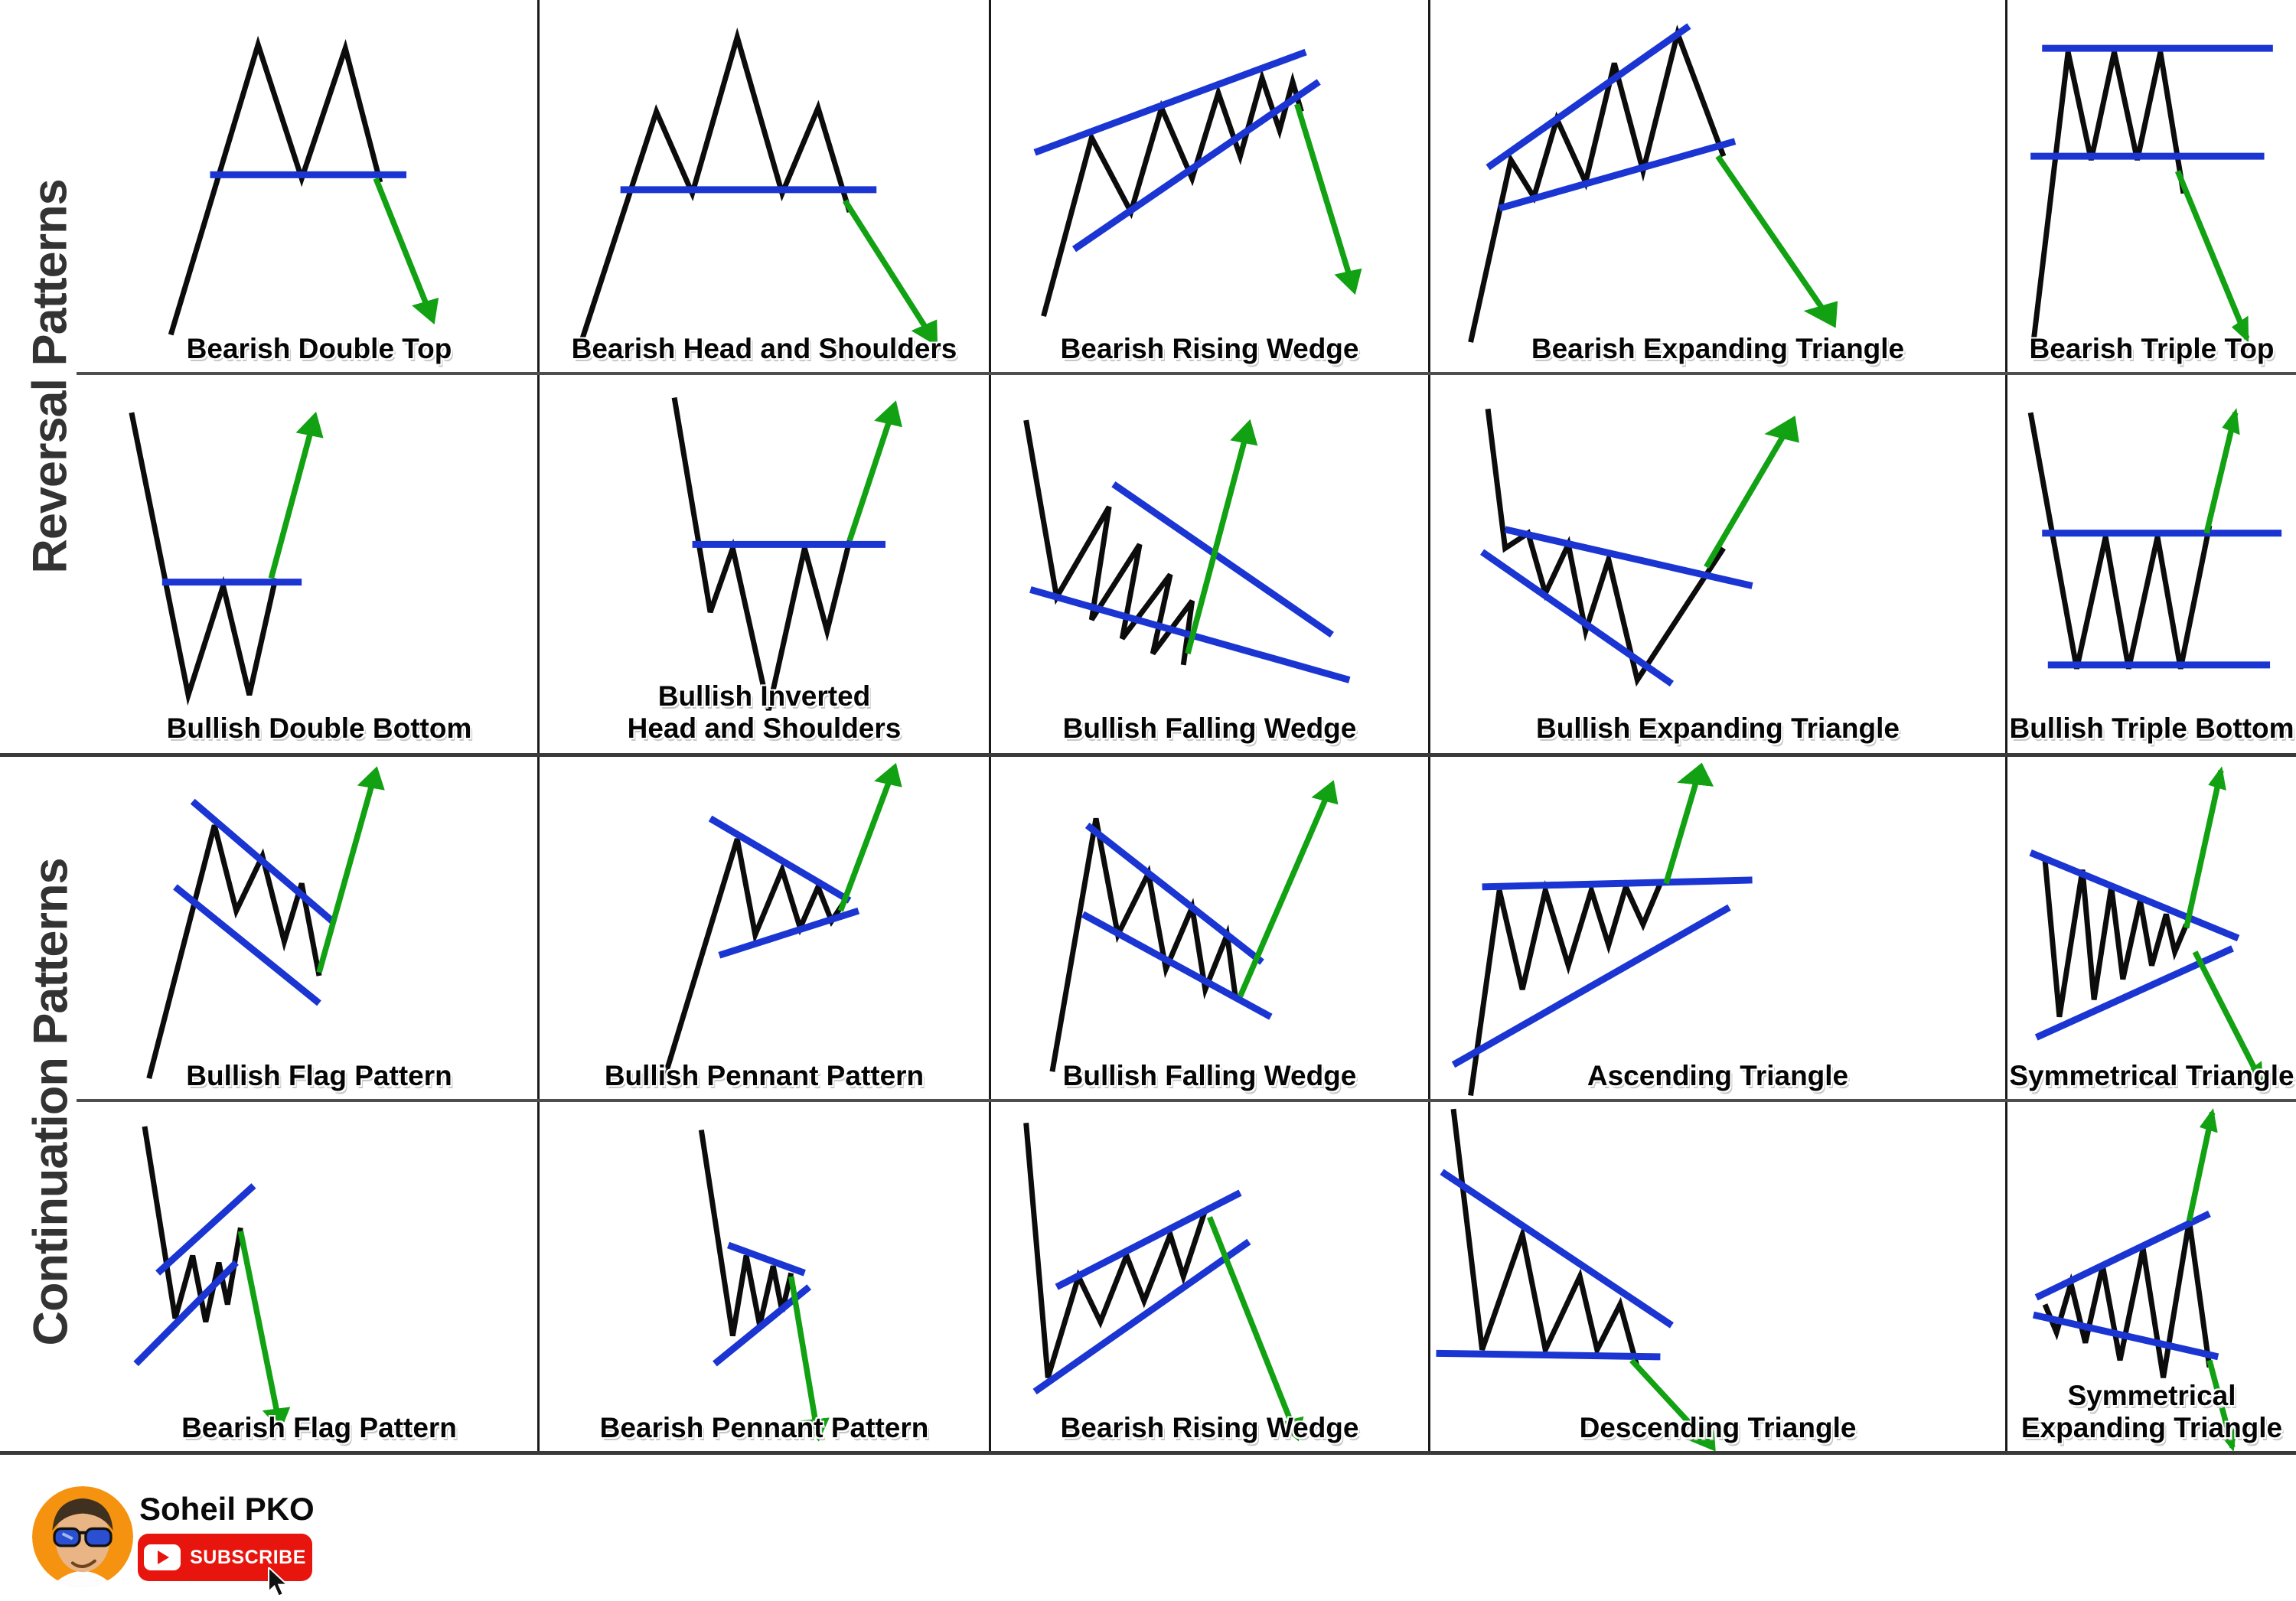 The width and height of the screenshot is (2296, 1601). What do you see at coordinates (2151, 728) in the screenshot?
I see `pattern-label-bullish-triple-bottom: Bullish Triple Bottom` at bounding box center [2151, 728].